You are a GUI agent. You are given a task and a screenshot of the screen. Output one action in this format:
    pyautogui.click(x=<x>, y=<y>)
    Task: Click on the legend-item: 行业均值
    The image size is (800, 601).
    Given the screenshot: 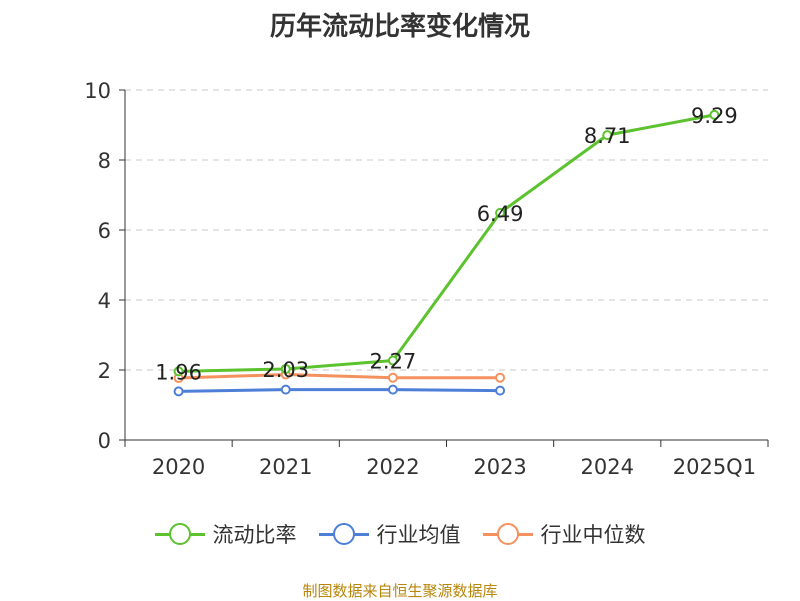 What is the action you would take?
    pyautogui.click(x=389, y=534)
    